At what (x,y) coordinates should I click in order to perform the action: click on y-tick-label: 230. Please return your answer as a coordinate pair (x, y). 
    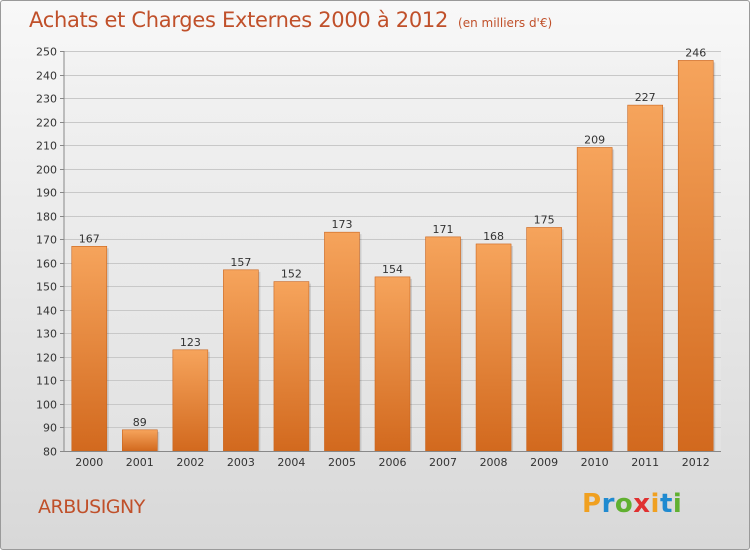
    Looking at the image, I should click on (46, 99).